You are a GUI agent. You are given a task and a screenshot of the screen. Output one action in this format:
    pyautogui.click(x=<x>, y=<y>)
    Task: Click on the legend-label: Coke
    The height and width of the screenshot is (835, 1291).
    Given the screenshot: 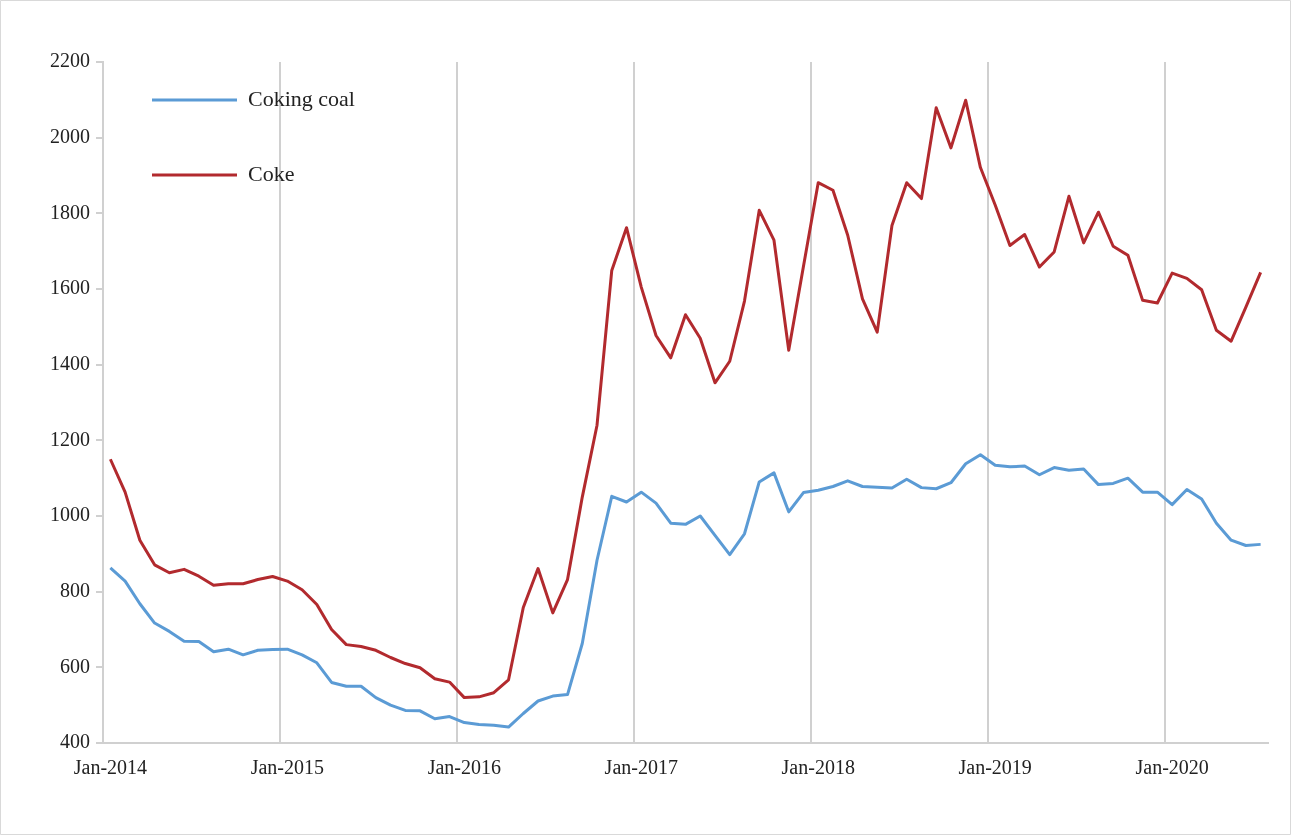 What is the action you would take?
    pyautogui.click(x=271, y=173)
    